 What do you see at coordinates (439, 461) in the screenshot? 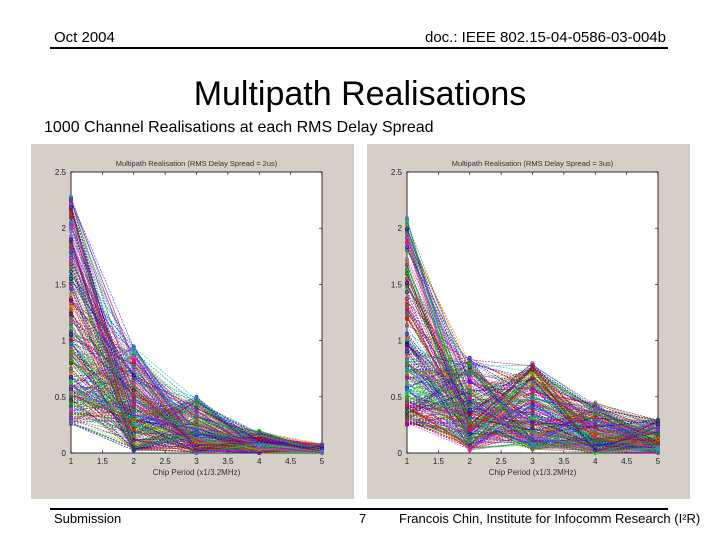
I see `x-tick-label: 1.5` at bounding box center [439, 461].